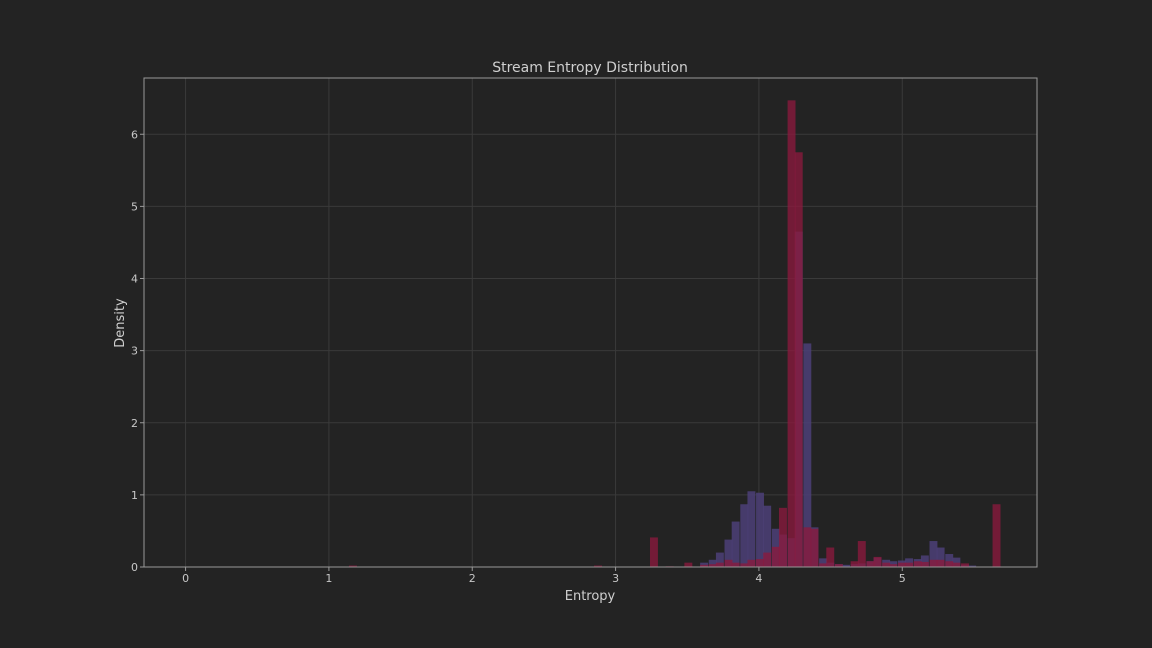  I want to click on x-tick-label: 2, so click(472, 578).